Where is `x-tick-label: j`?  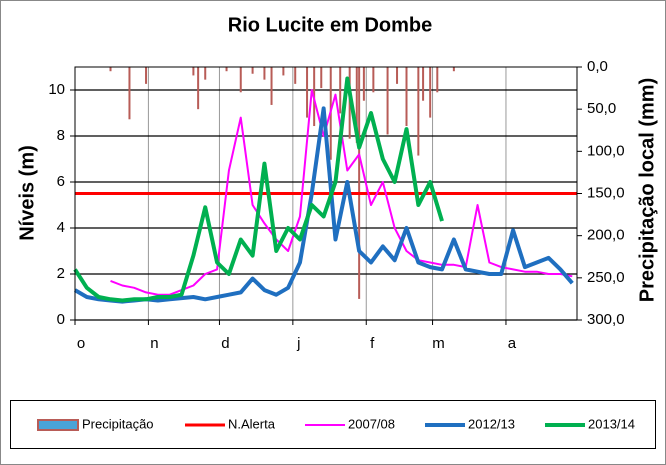 x-tick-label: j is located at coordinates (298, 343).